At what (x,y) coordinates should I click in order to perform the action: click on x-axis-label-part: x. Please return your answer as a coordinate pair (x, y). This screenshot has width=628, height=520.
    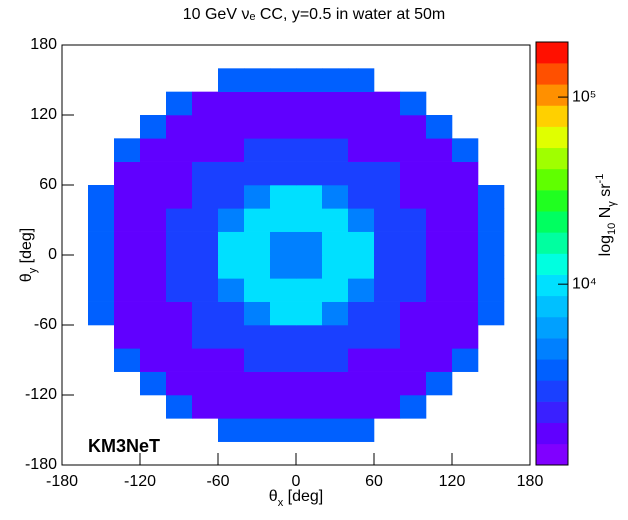
    Looking at the image, I should click on (281, 503).